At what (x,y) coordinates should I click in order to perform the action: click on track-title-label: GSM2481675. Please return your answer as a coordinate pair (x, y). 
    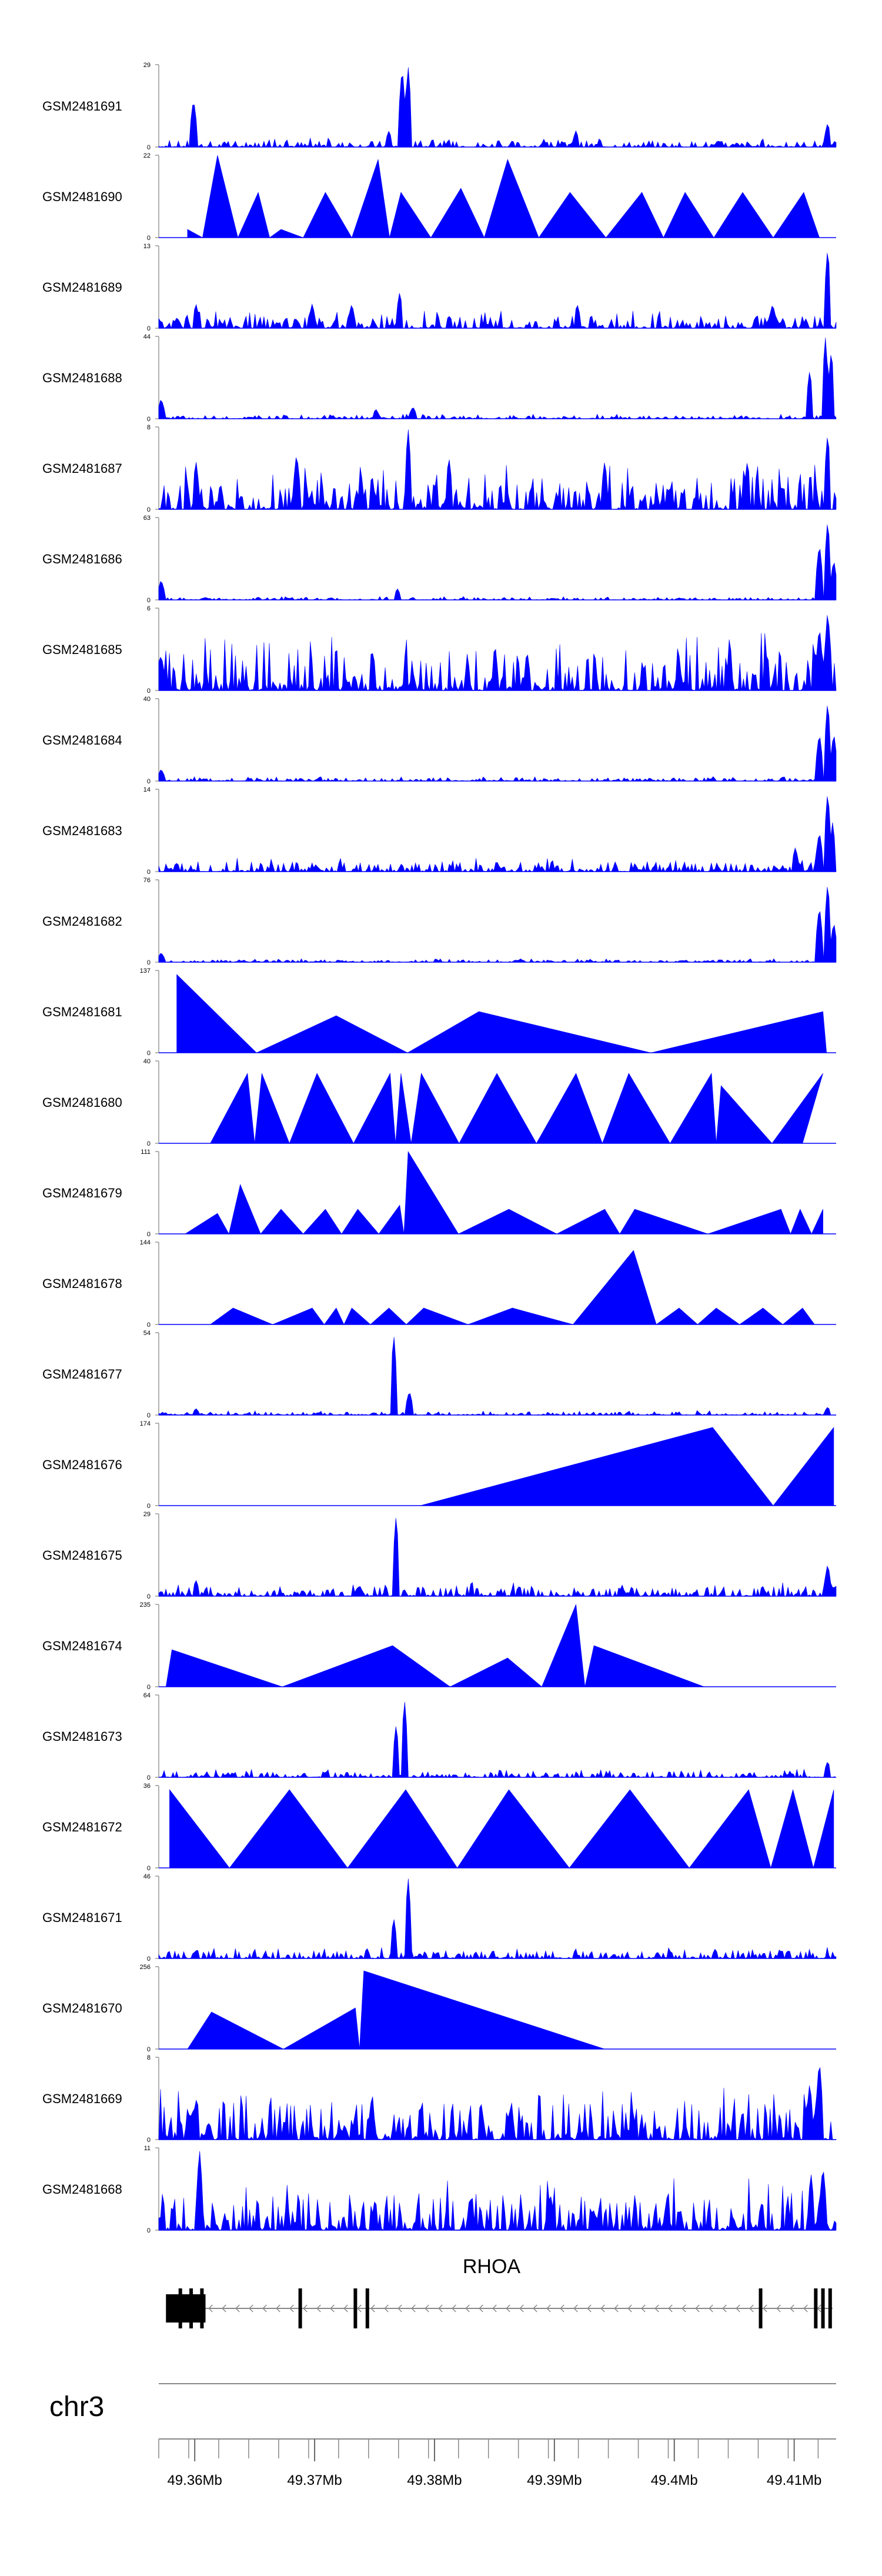
    Looking at the image, I should click on (82, 1555).